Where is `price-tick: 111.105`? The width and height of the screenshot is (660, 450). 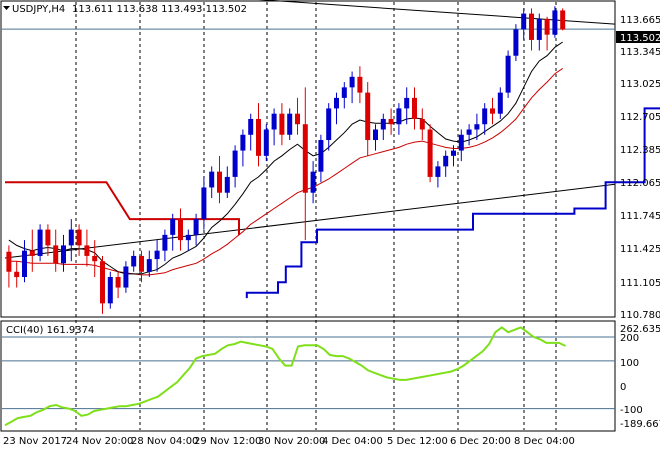
price-tick: 111.105 is located at coordinates (640, 283).